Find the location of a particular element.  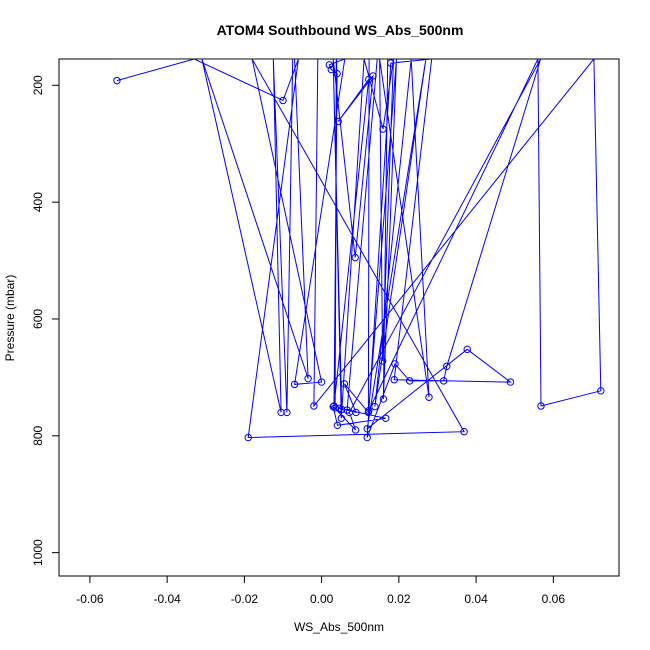

x-axis: -0.06 -0.04 -0.02 0.00 0.02 0.04 0.06 is located at coordinates (321, 590).